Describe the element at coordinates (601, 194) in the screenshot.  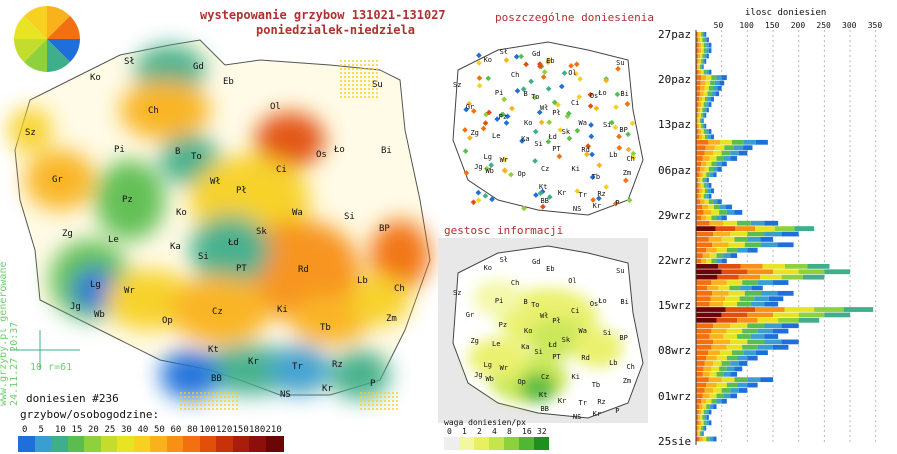
I see `mini-city-label: Rz` at that location.